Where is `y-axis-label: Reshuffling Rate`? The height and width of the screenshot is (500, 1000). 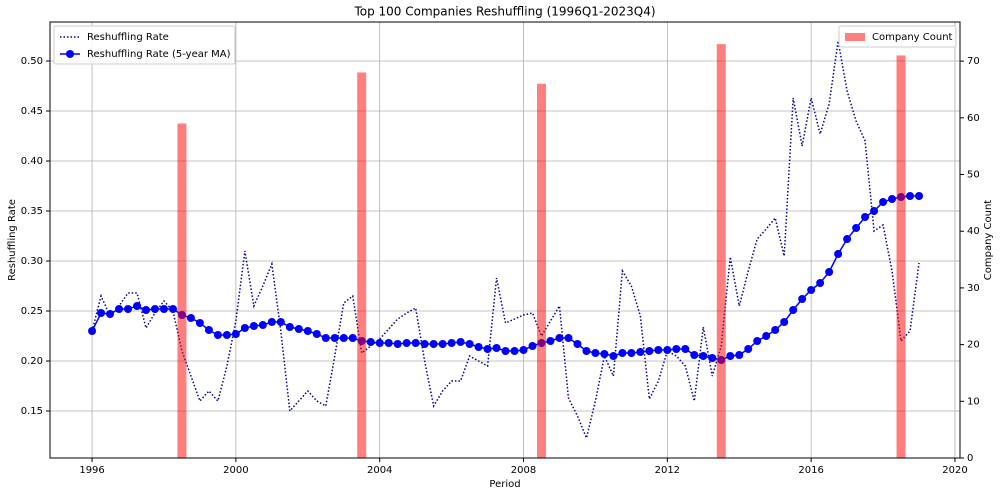 y-axis-label: Reshuffling Rate is located at coordinates (12, 240).